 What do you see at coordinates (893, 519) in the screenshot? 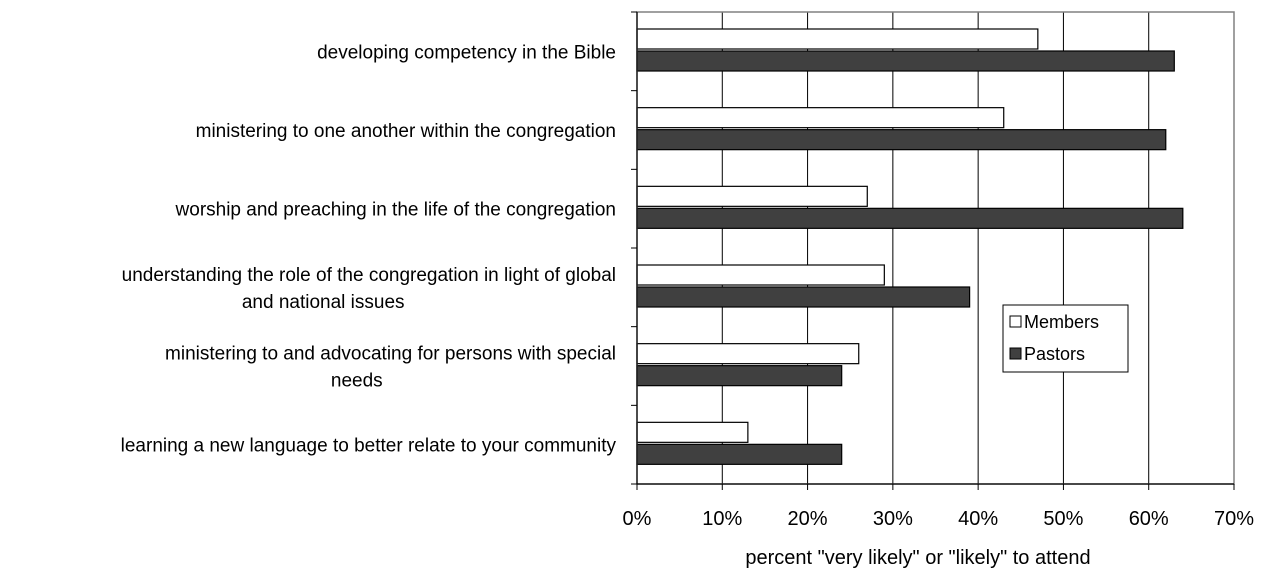
I see `x-tick-label: 30%` at bounding box center [893, 519].